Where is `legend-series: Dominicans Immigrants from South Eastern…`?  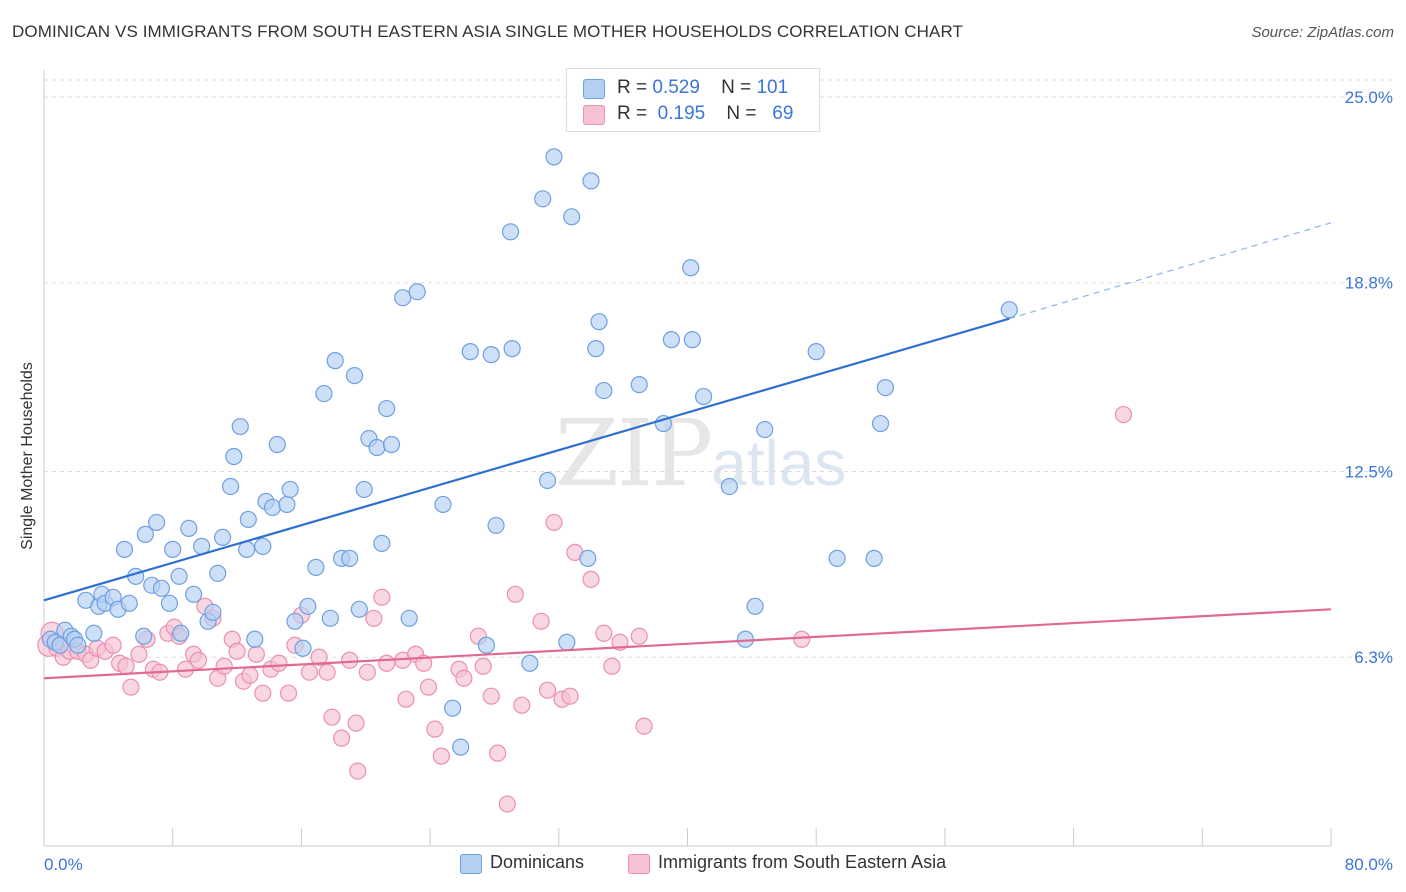 legend-series: Dominicans Immigrants from South Eastern… is located at coordinates (703, 865).